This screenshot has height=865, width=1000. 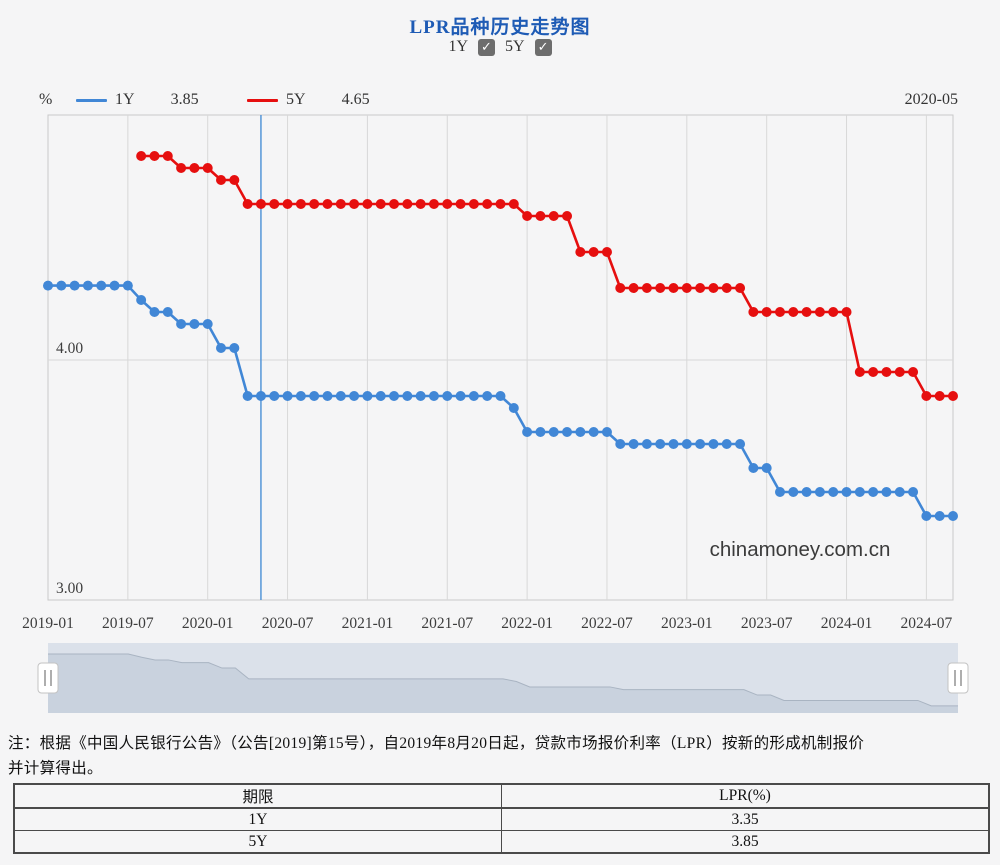 I want to click on nav-handle-right, so click(x=958, y=678).